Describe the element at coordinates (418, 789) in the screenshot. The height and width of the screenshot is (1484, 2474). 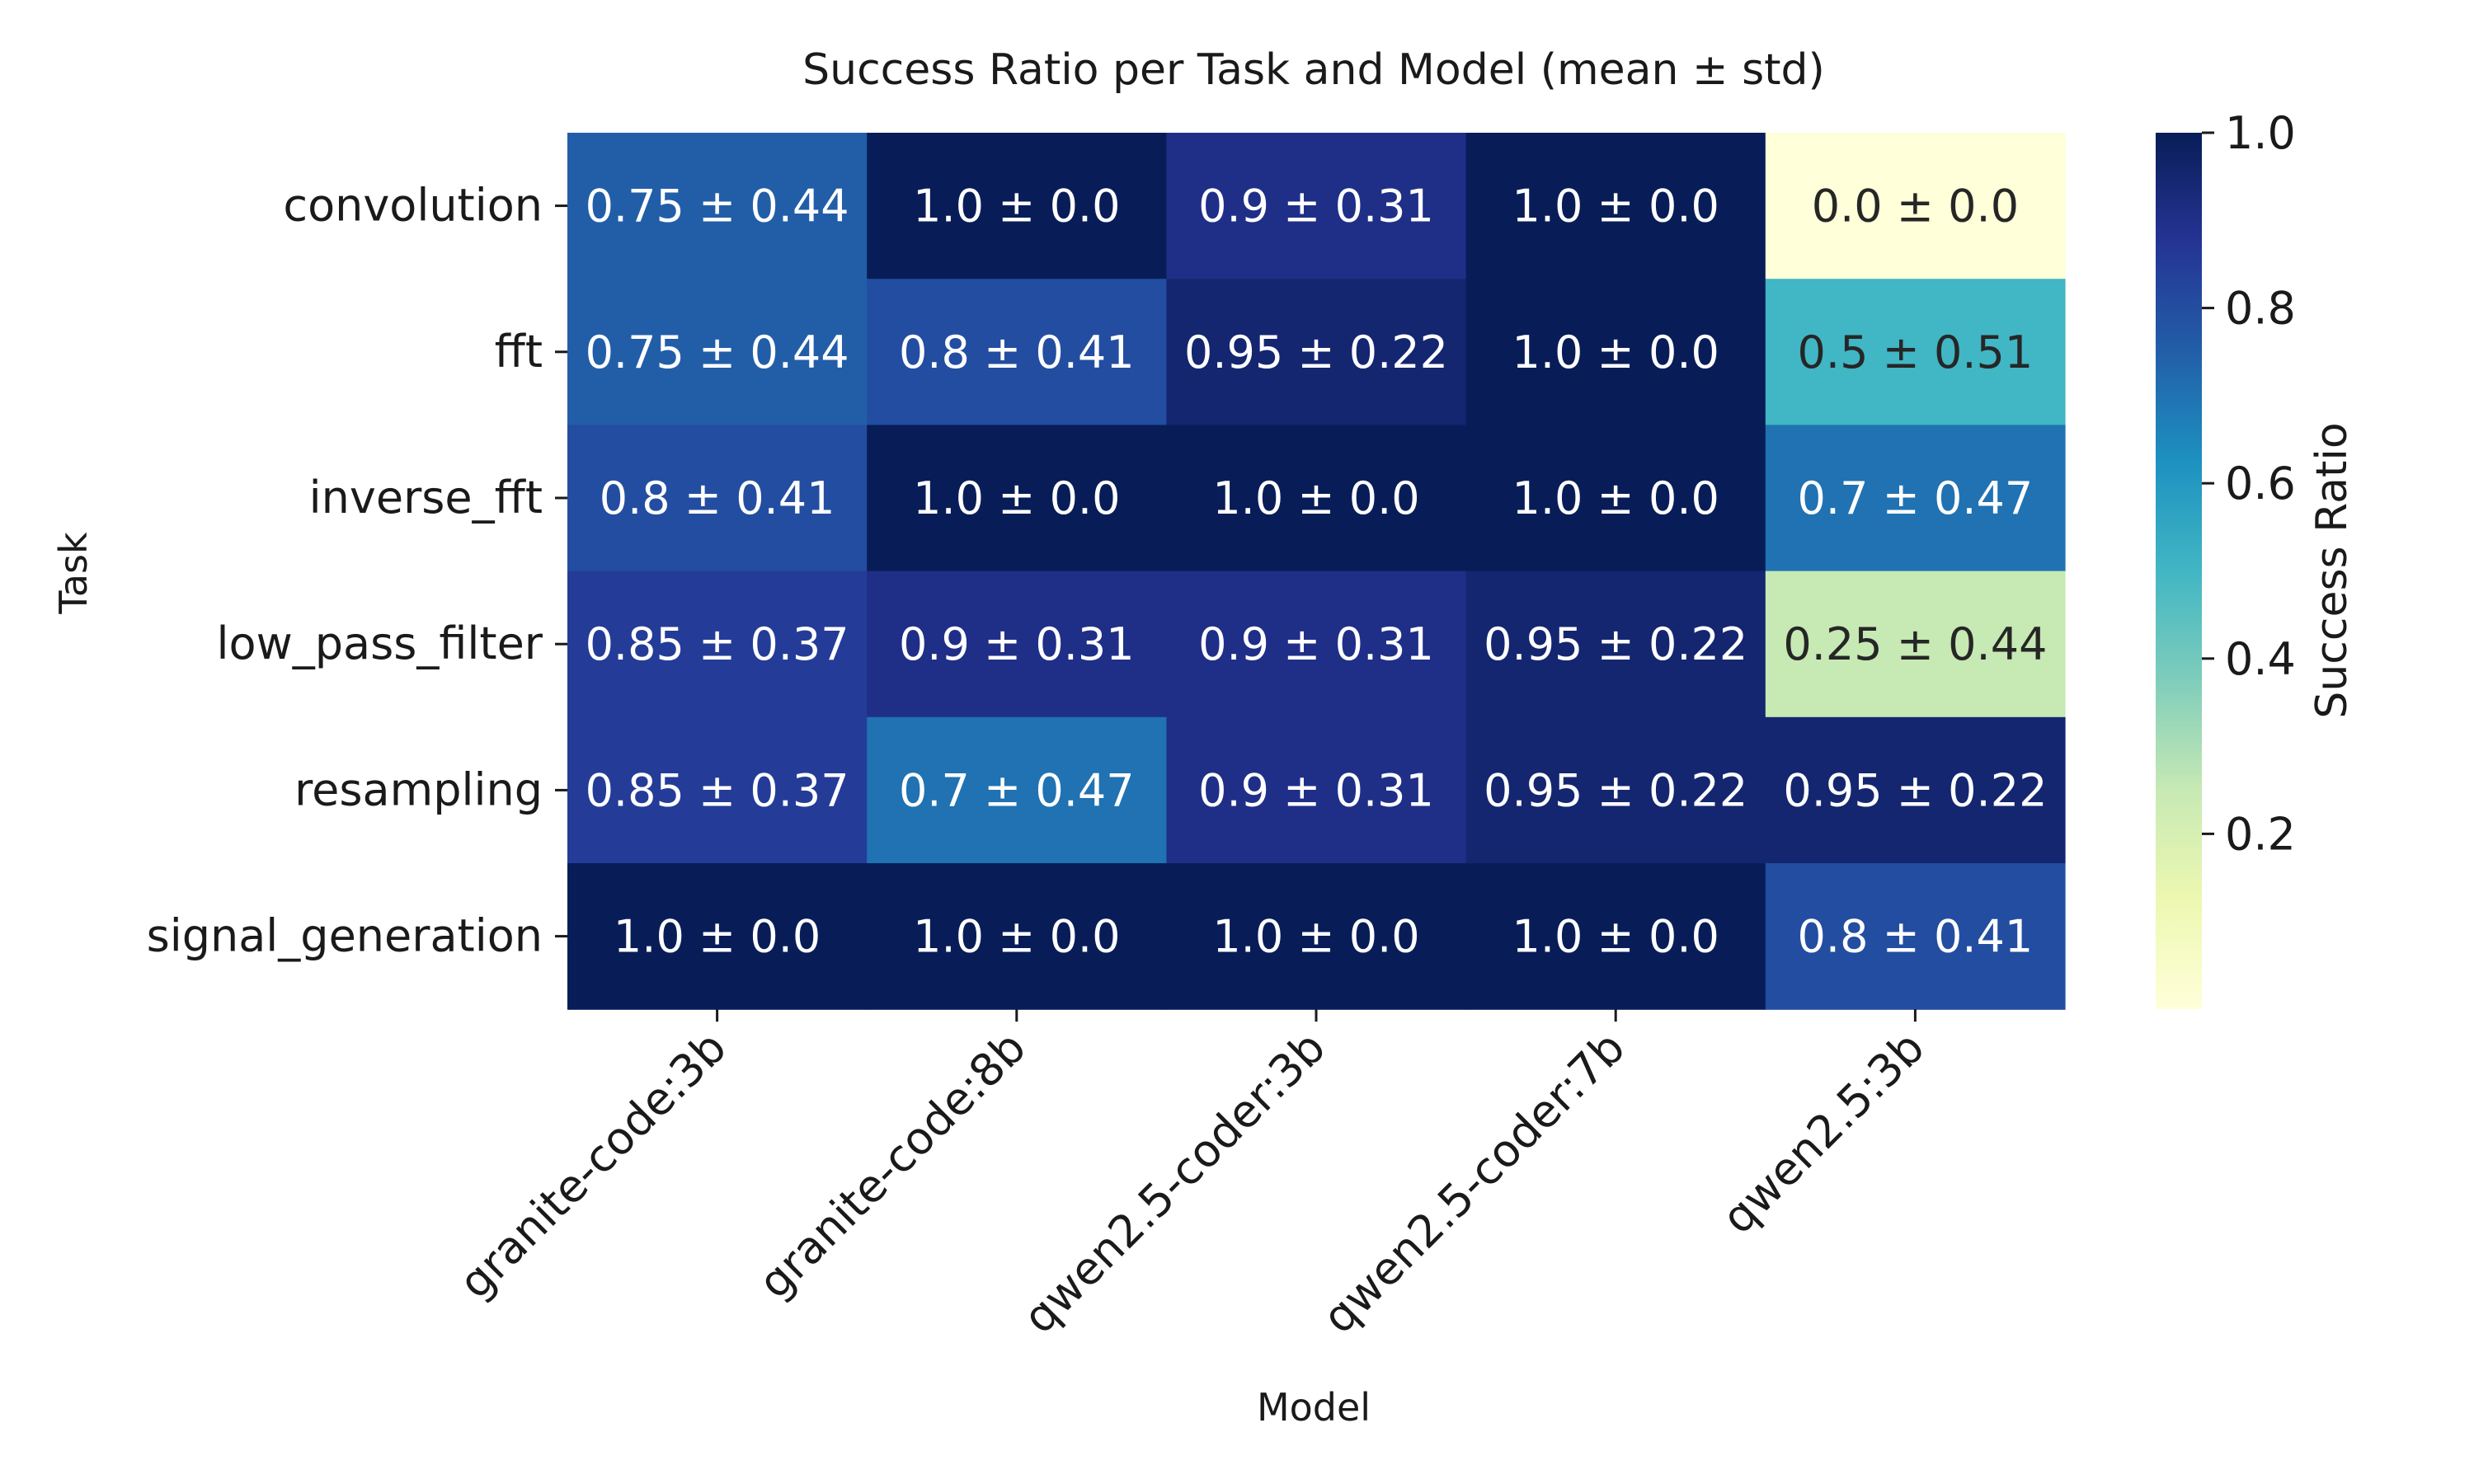
I see `y-tick-label: resampling` at that location.